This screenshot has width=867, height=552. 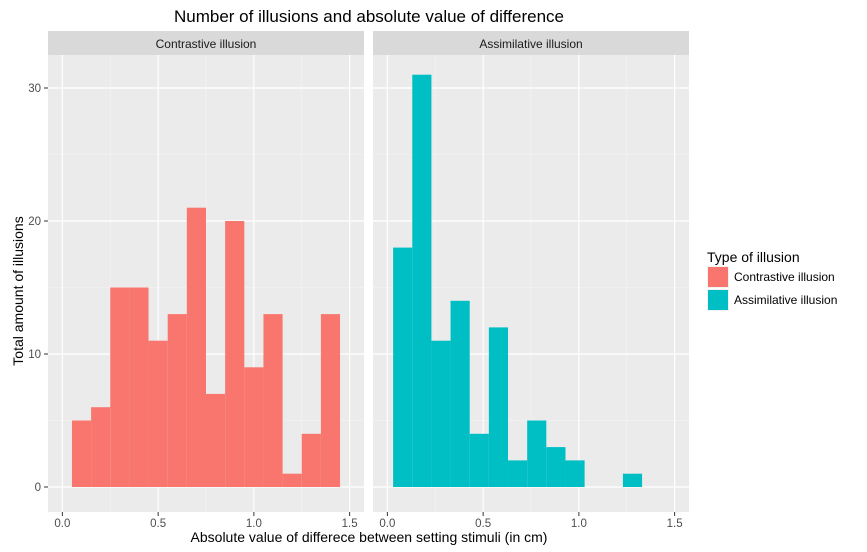 I want to click on y-tick-label: 20, so click(x=34, y=222).